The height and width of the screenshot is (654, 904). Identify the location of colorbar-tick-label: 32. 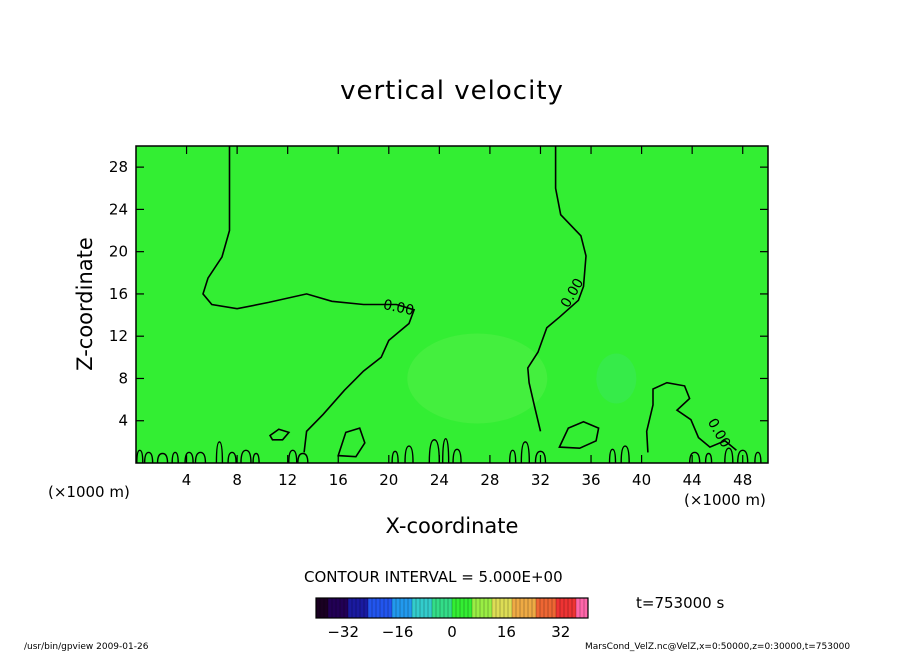
(560, 632).